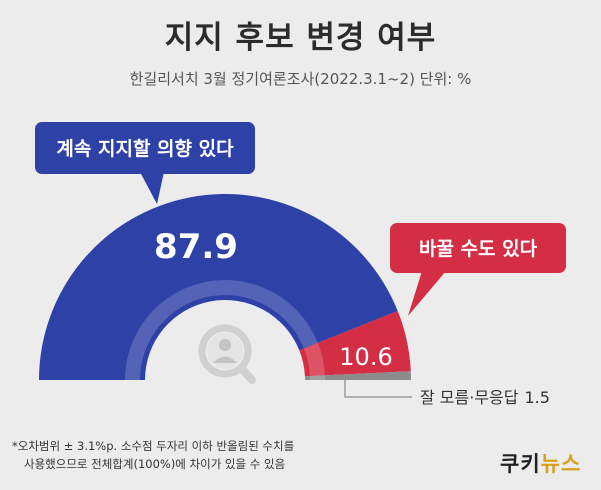 The height and width of the screenshot is (490, 601). Describe the element at coordinates (227, 354) in the screenshot. I see `magnifier-person-icon` at that location.